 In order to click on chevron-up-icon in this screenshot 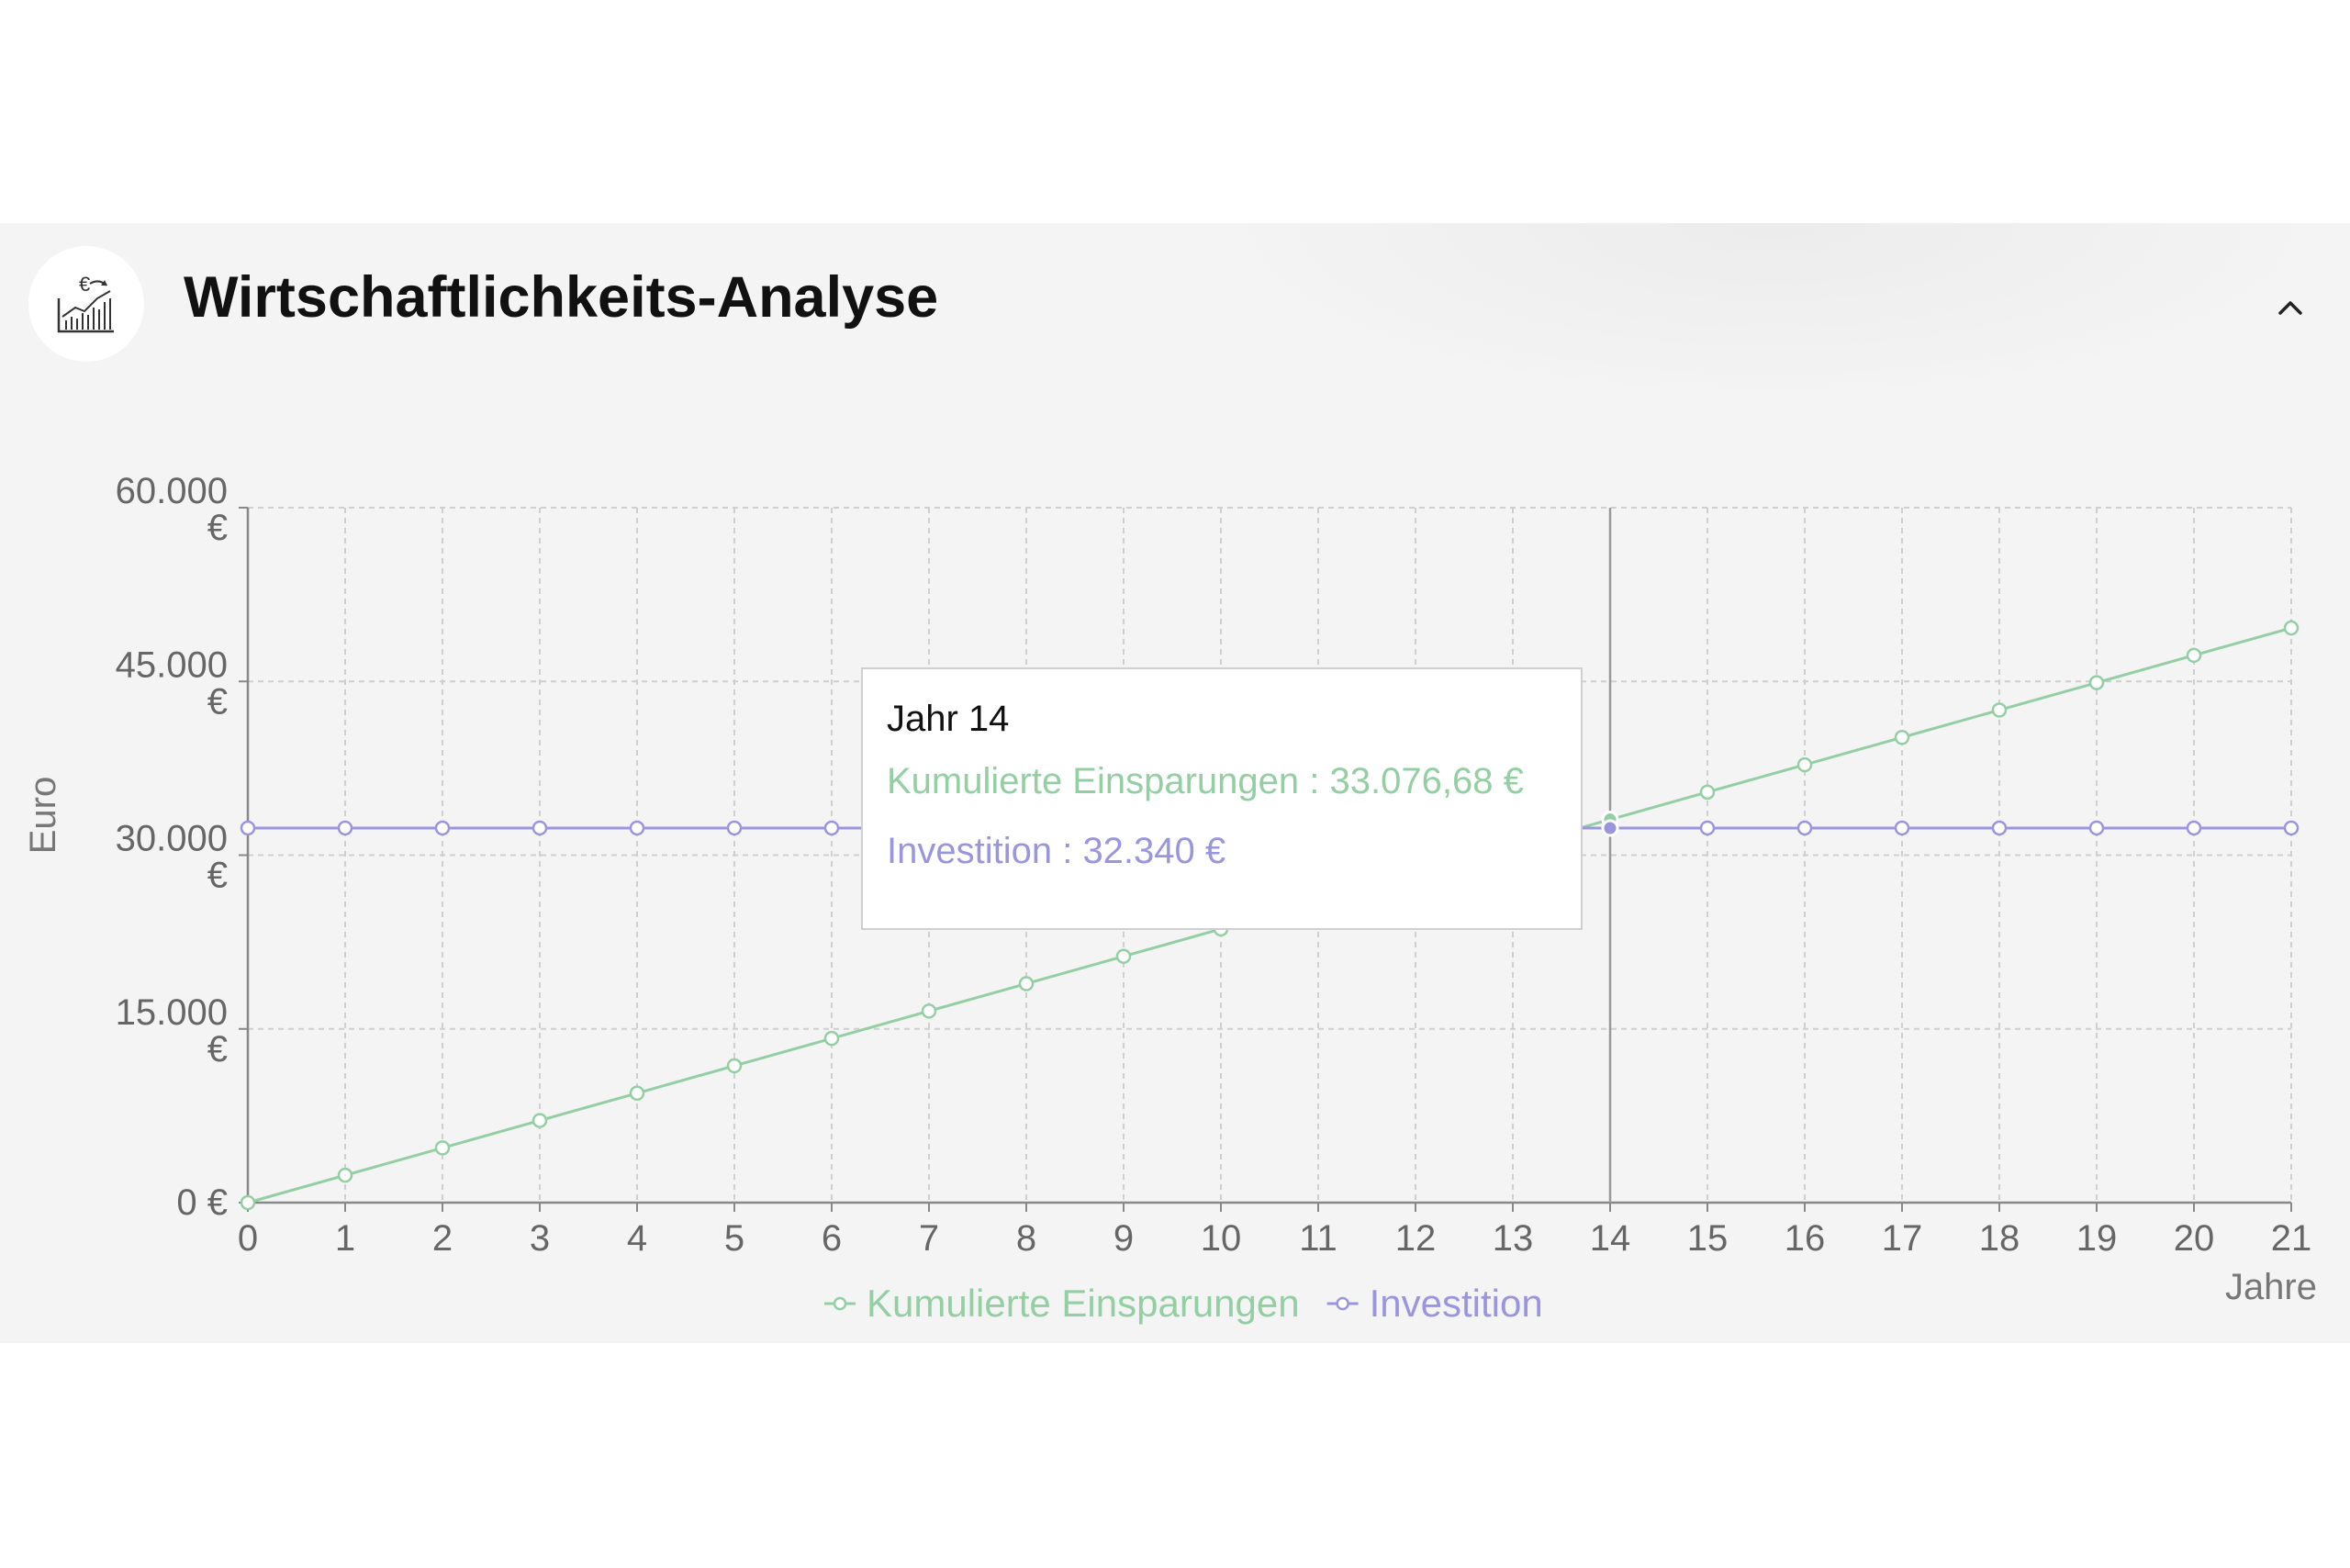, I will do `click(2290, 308)`.